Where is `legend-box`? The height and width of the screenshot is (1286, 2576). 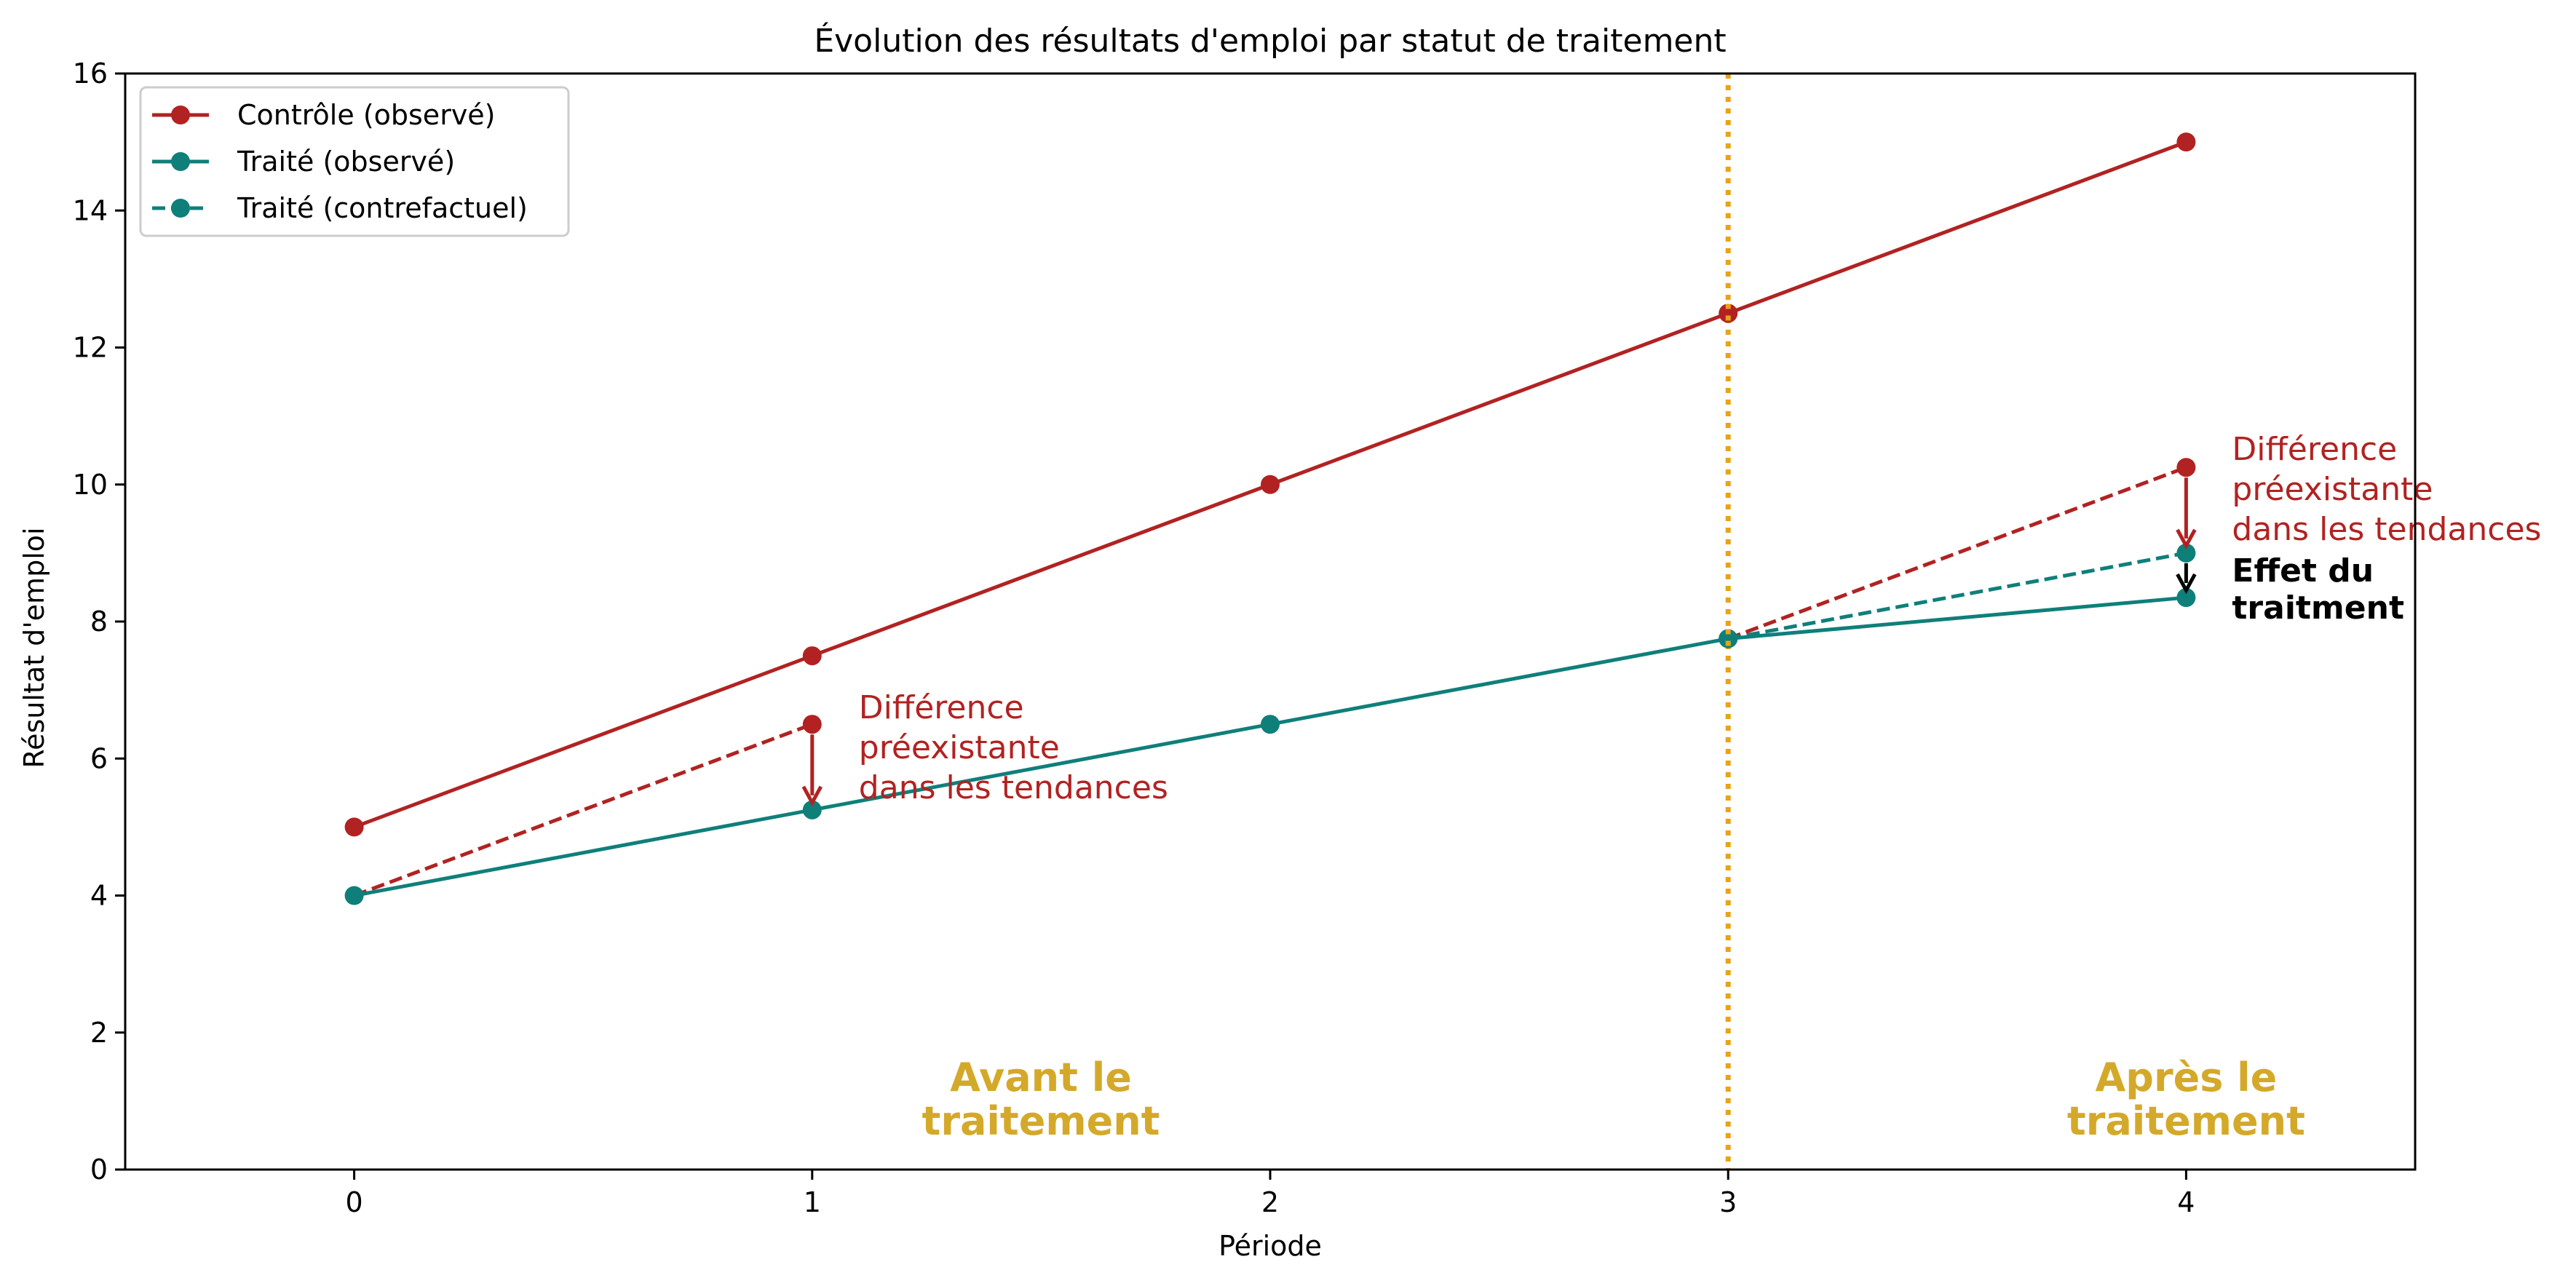
legend-box is located at coordinates (354, 161).